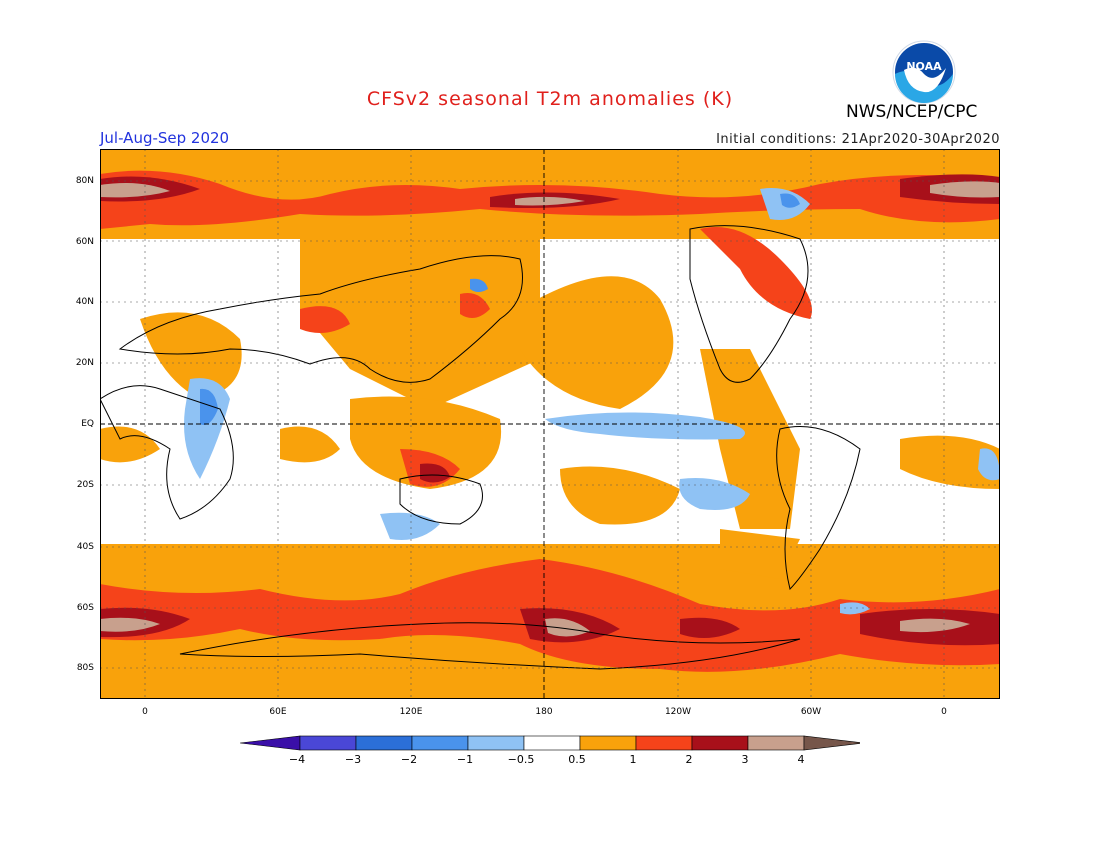 This screenshot has height=850, width=1100. I want to click on colorbar-label: −4, so click(297, 759).